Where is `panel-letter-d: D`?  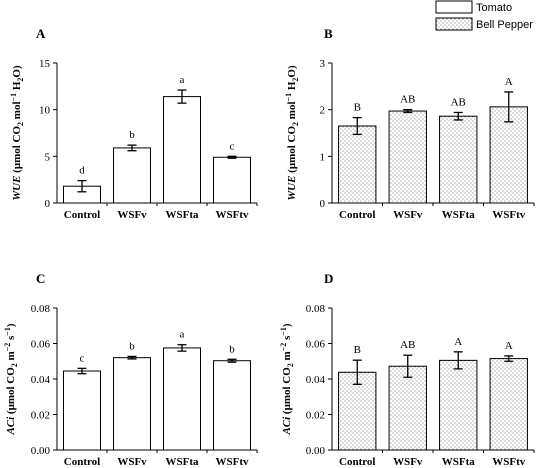 panel-letter-d: D is located at coordinates (328, 278).